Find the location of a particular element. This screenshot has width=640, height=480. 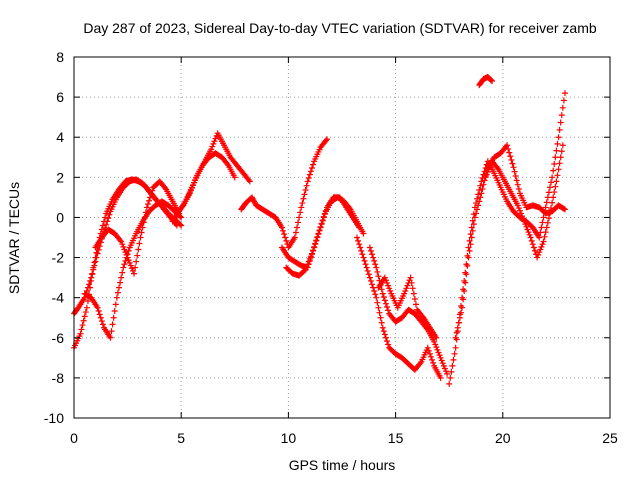

x-tick-label: 0 is located at coordinates (74, 438).